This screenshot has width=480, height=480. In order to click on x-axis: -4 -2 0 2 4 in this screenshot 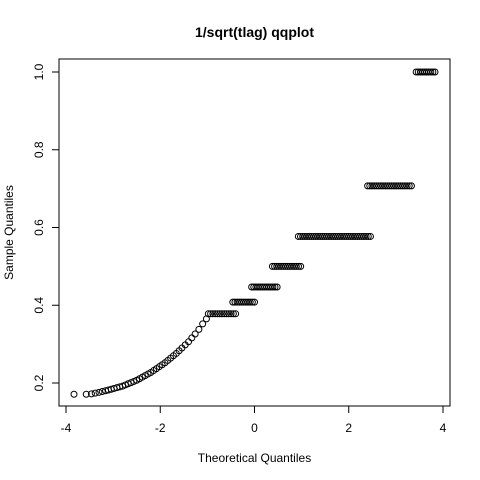, I will do `click(254, 420)`.